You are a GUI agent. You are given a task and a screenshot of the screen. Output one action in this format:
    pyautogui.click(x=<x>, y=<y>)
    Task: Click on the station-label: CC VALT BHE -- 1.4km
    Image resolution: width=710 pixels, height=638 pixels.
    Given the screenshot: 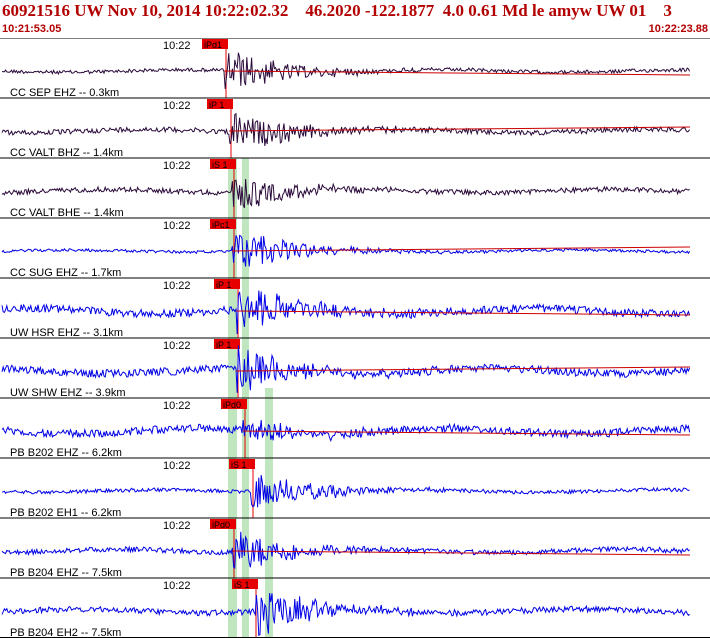 What is the action you would take?
    pyautogui.click(x=67, y=213)
    